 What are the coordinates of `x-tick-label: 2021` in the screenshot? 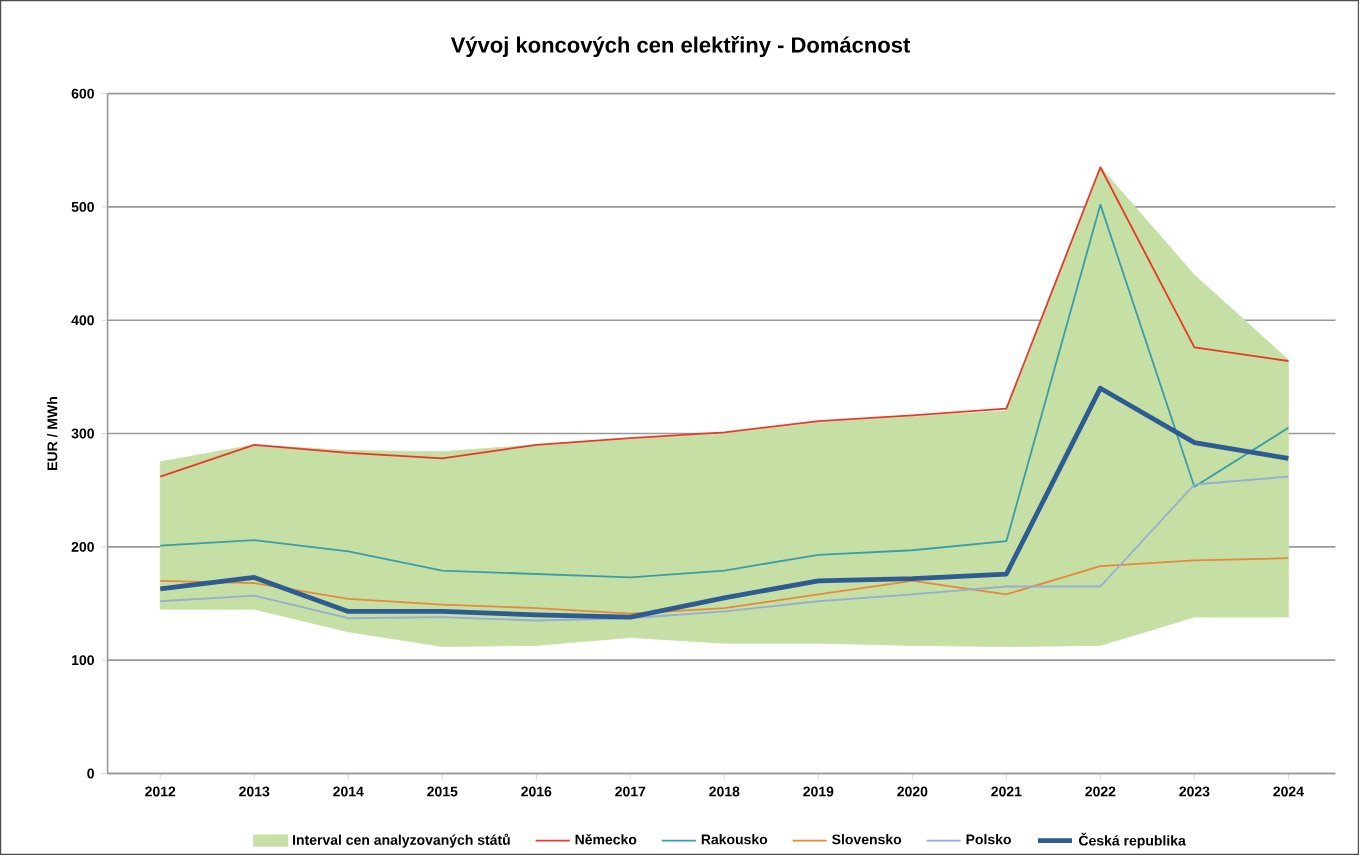 It's located at (1006, 791).